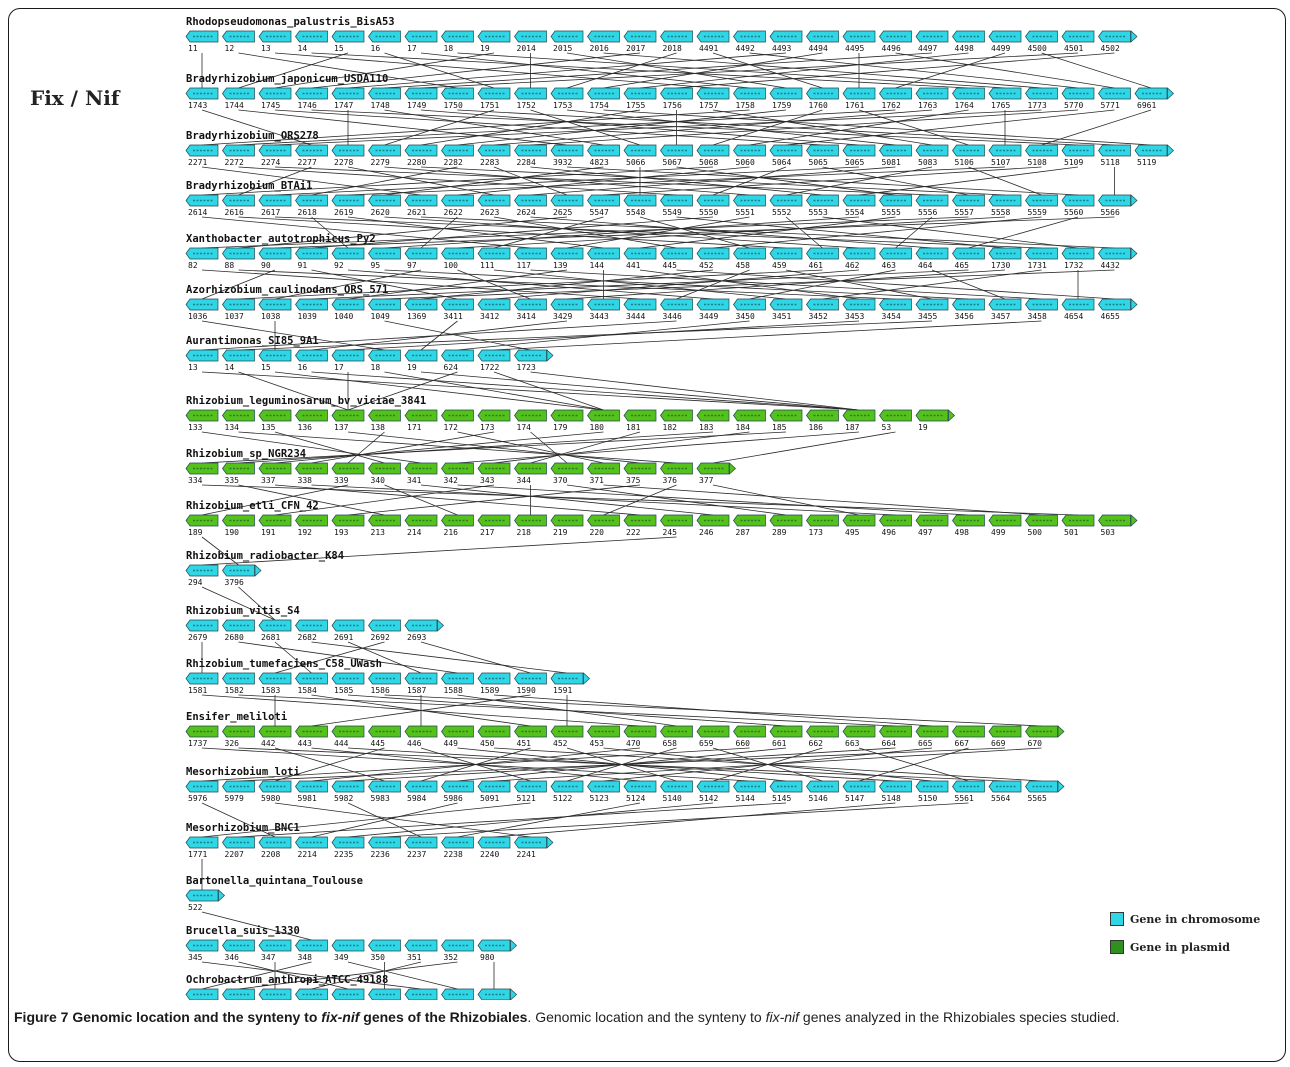 The height and width of the screenshot is (1067, 1290). I want to click on gene-marker: 219, so click(567, 525).